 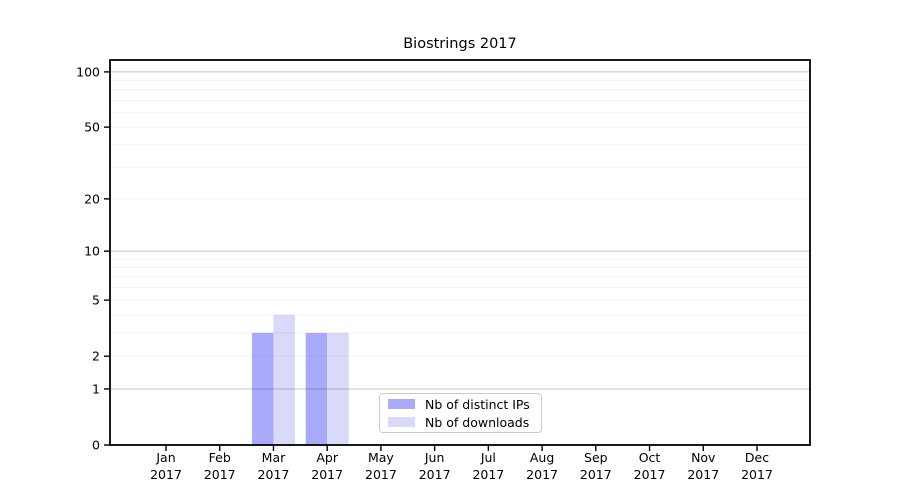 I want to click on bar-nb-of-downloads-apr, so click(x=338, y=388).